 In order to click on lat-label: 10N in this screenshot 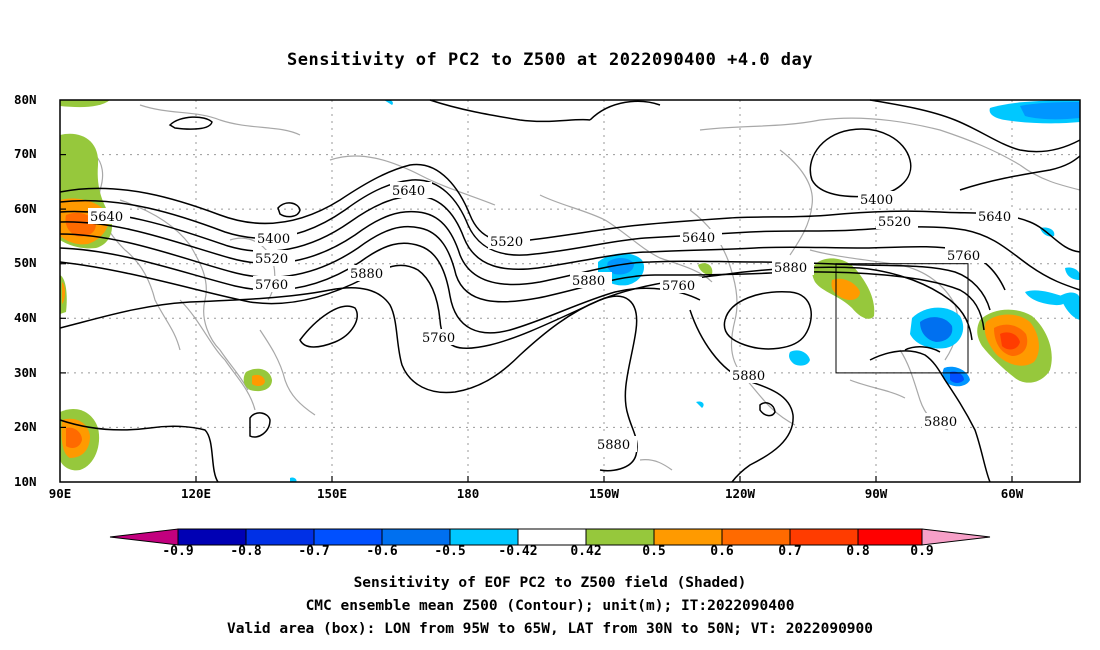, I will do `click(25, 481)`.